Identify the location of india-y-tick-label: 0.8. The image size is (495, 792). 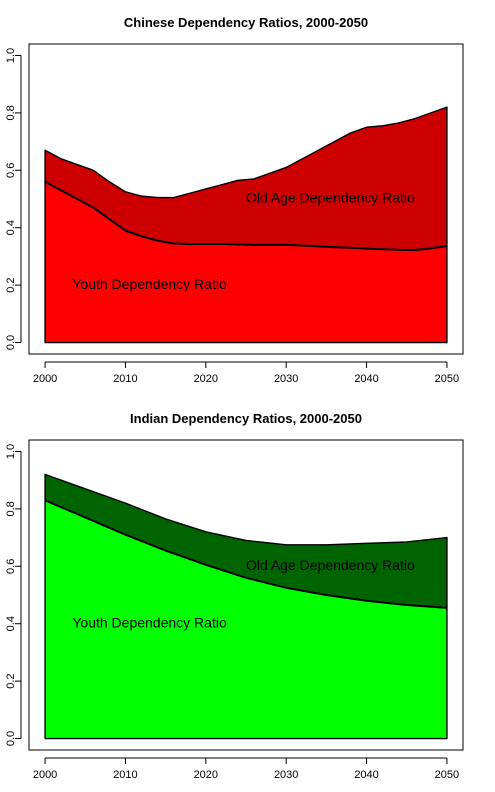
(11, 508).